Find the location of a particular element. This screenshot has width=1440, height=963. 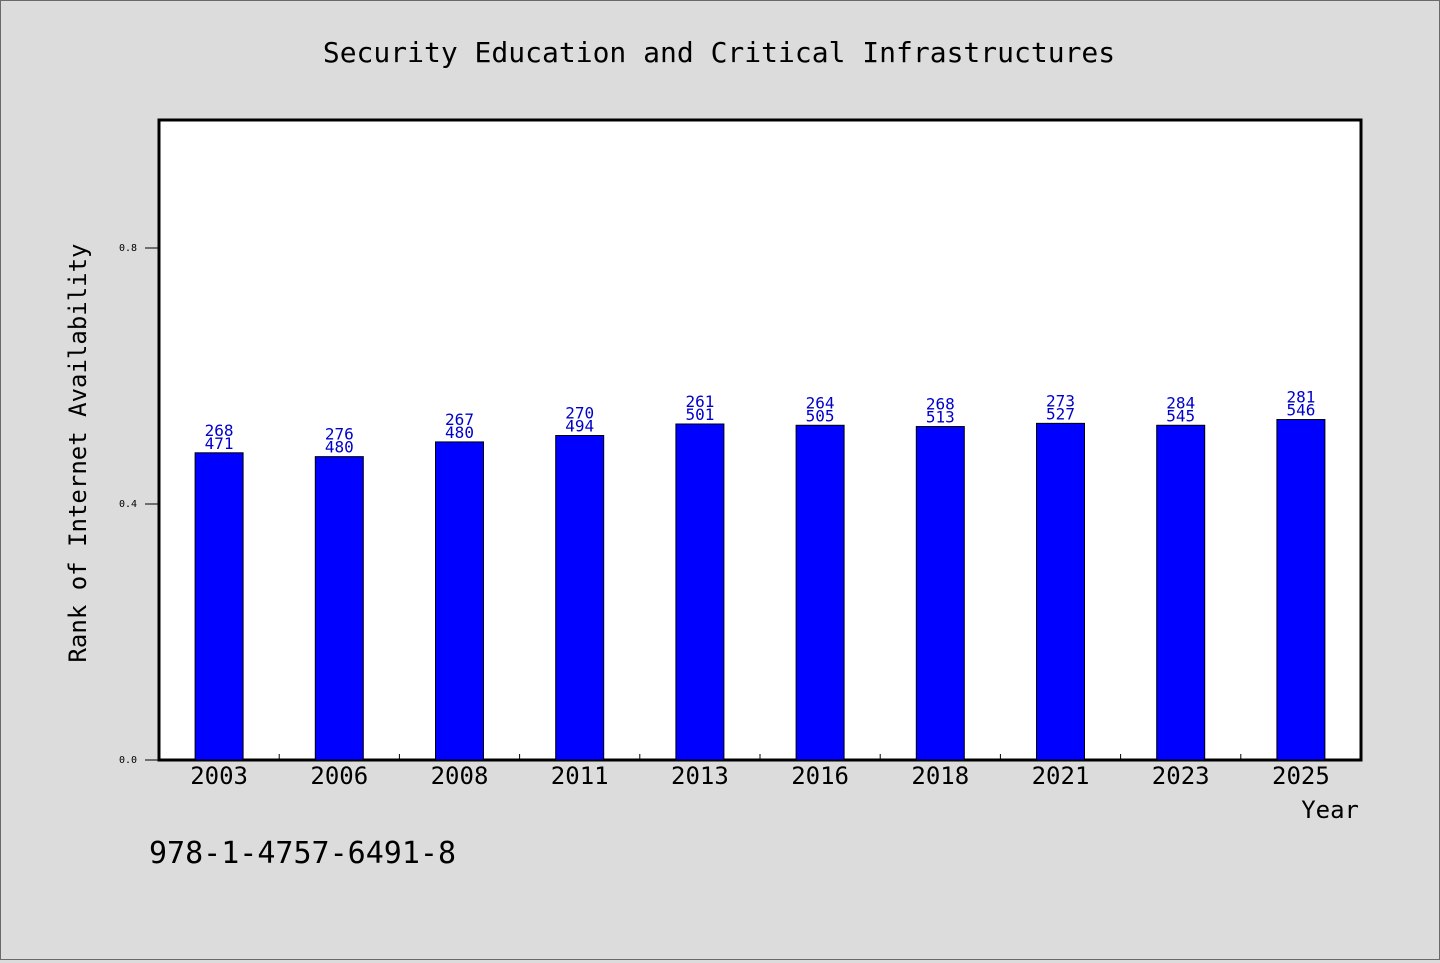

bar-2025 is located at coordinates (1301, 590).